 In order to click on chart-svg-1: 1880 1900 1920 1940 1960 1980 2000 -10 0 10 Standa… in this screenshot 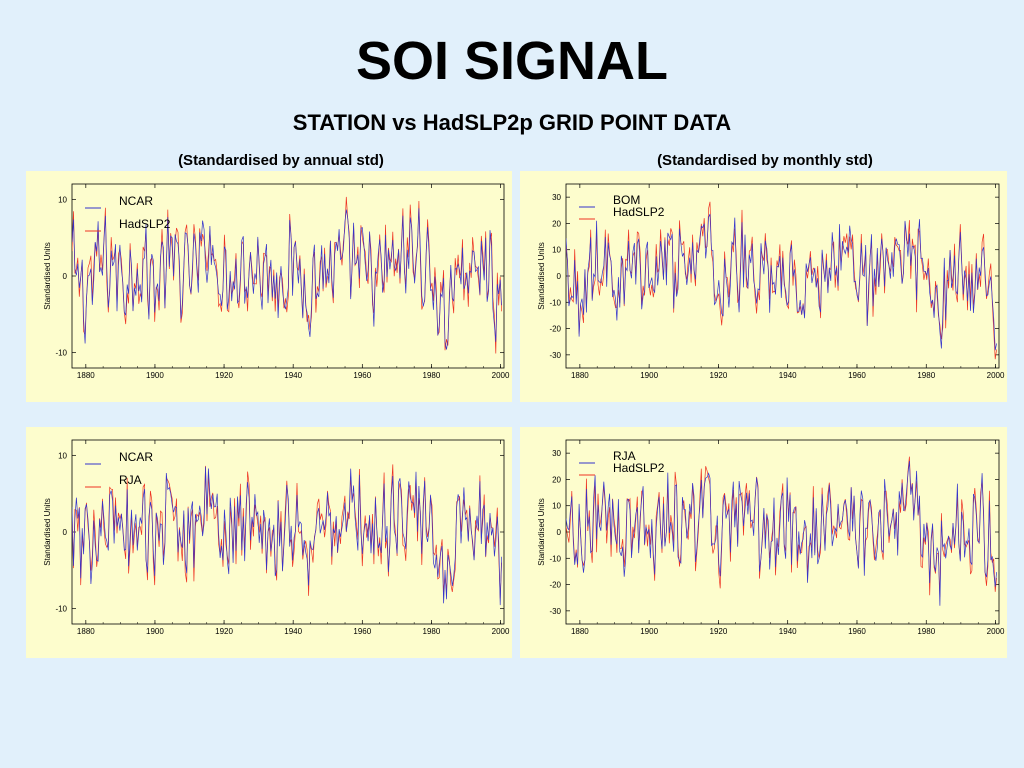, I will do `click(276, 281)`.